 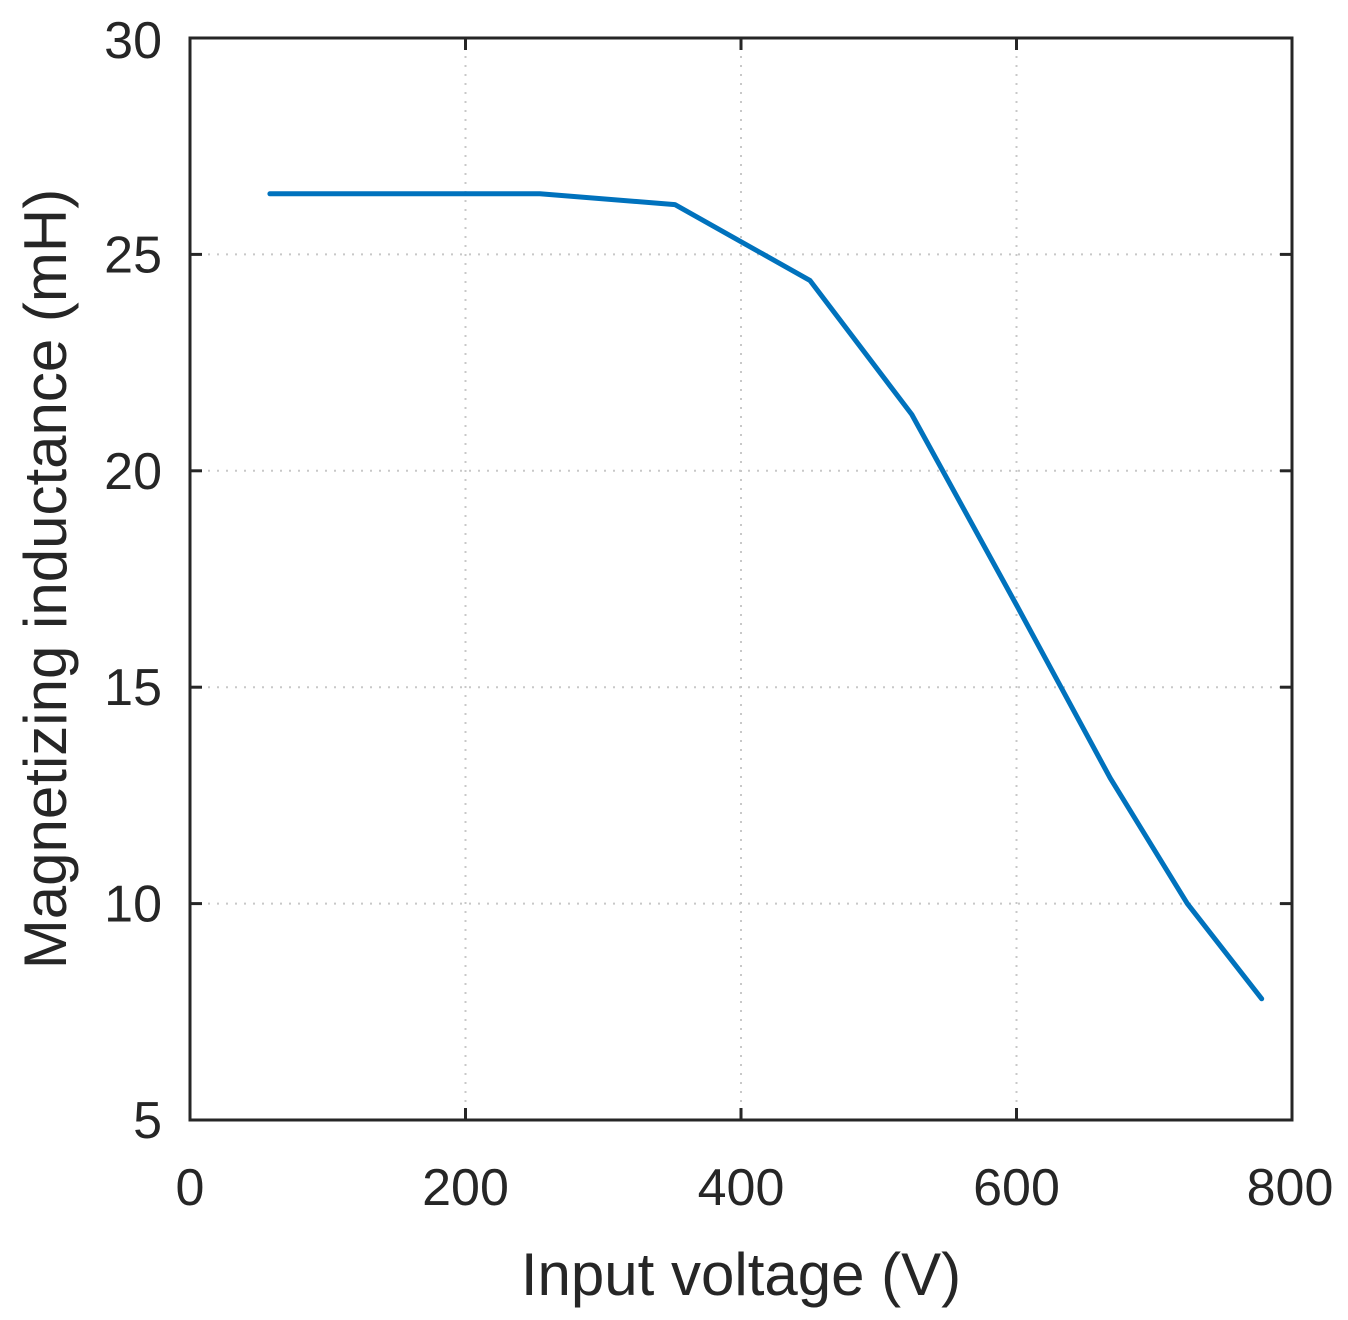 What do you see at coordinates (147, 1121) in the screenshot?
I see `y-tick-label: 5` at bounding box center [147, 1121].